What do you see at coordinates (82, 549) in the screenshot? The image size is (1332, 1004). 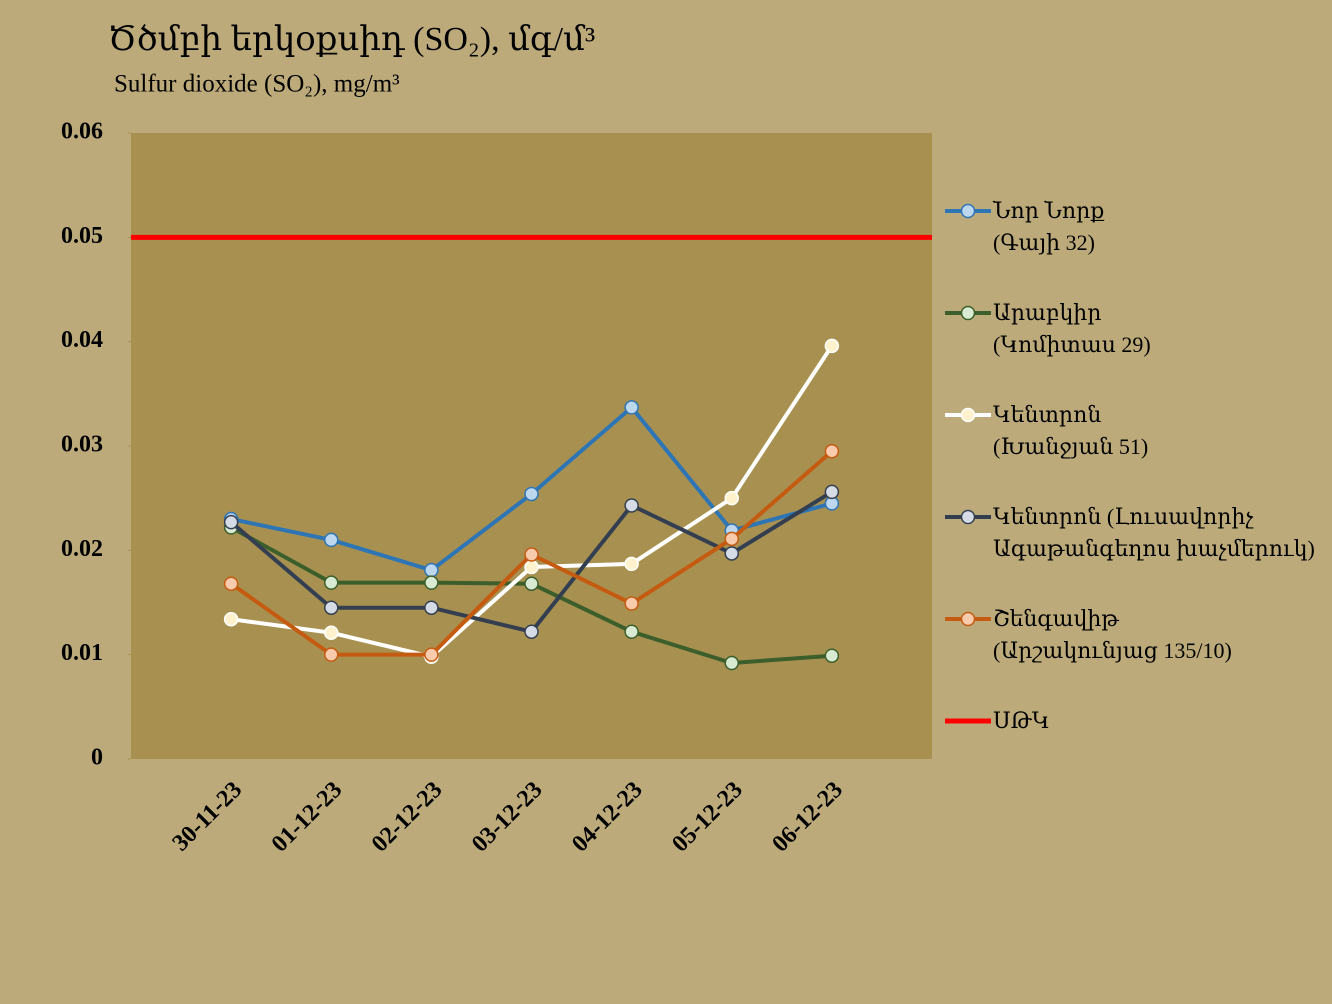 I see `y-tick-label: 0.02` at bounding box center [82, 549].